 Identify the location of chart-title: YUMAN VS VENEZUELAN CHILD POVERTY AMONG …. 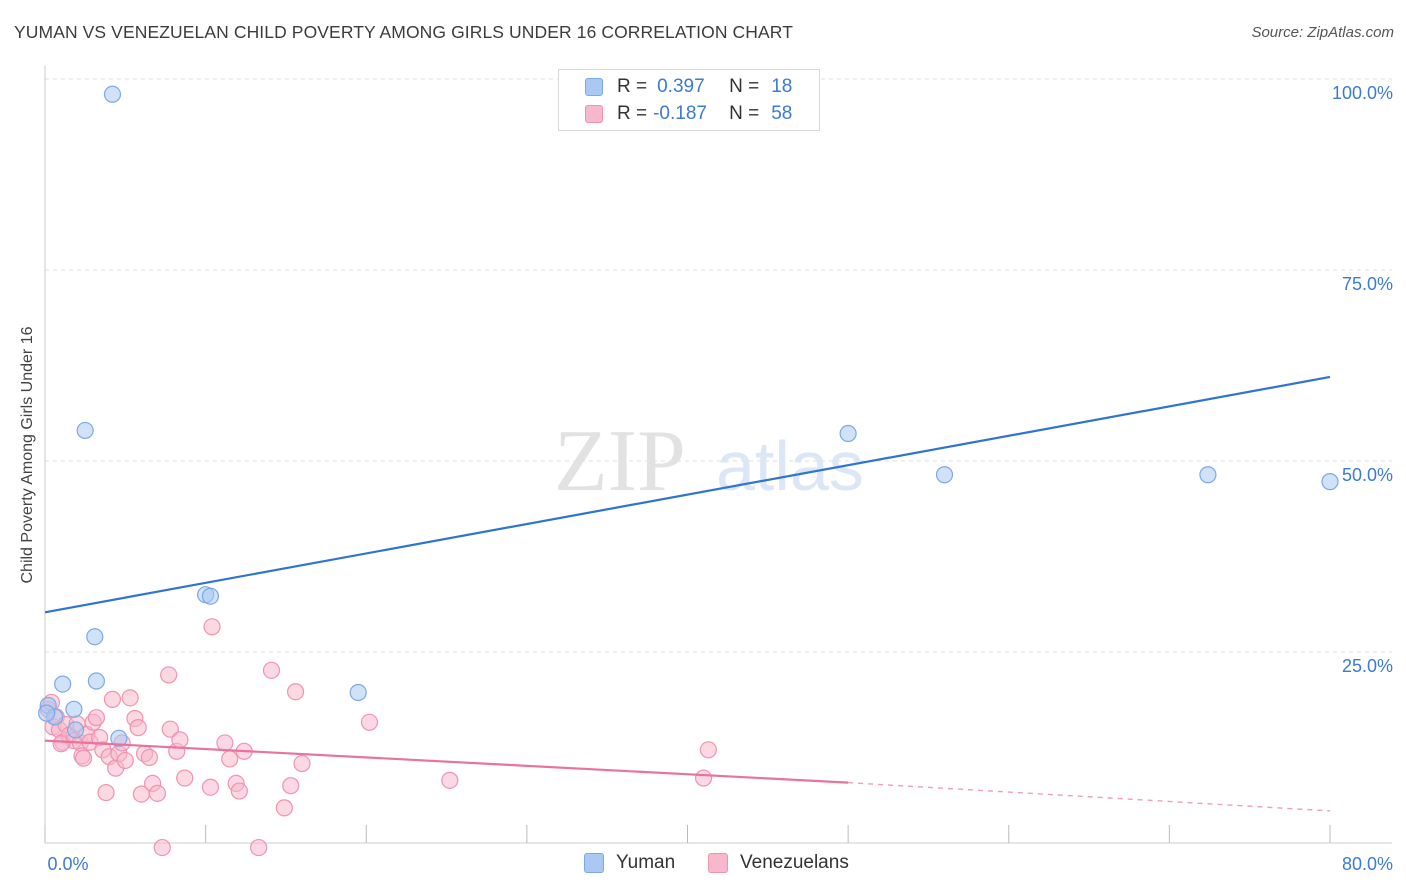
(403, 32).